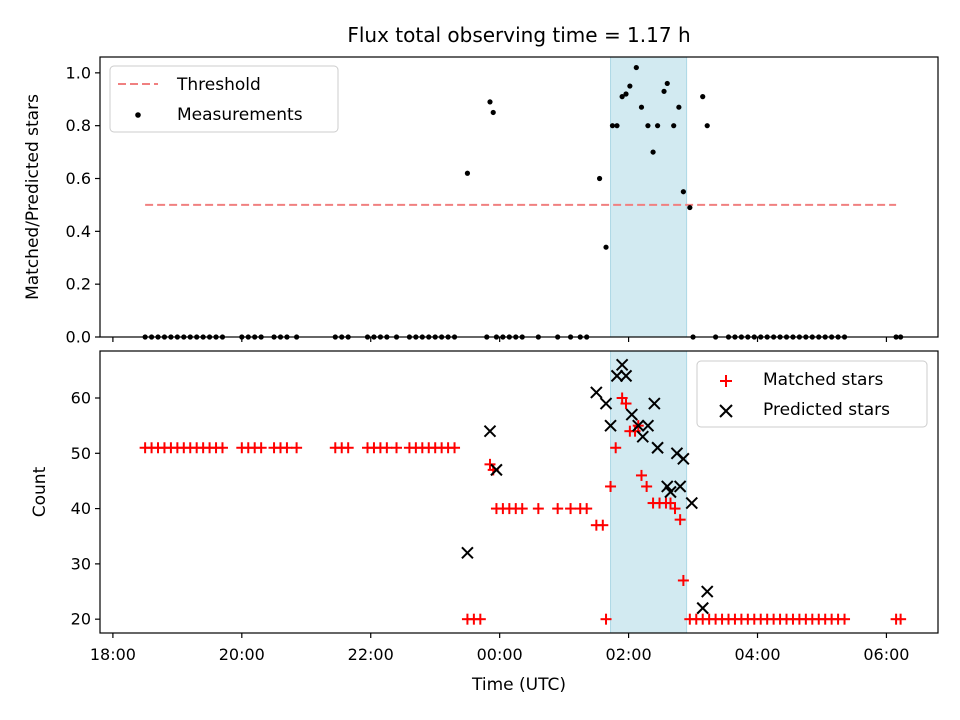  Describe the element at coordinates (726, 381) in the screenshot. I see `legend-matched-swatch` at that location.